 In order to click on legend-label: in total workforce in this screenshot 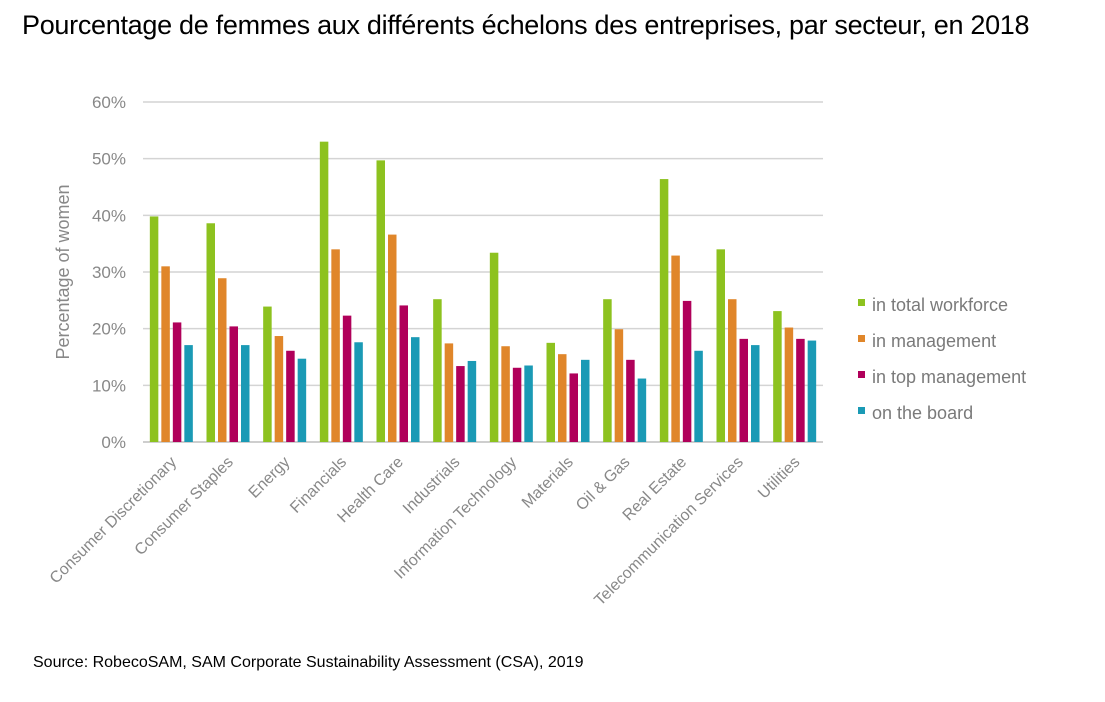, I will do `click(940, 305)`.